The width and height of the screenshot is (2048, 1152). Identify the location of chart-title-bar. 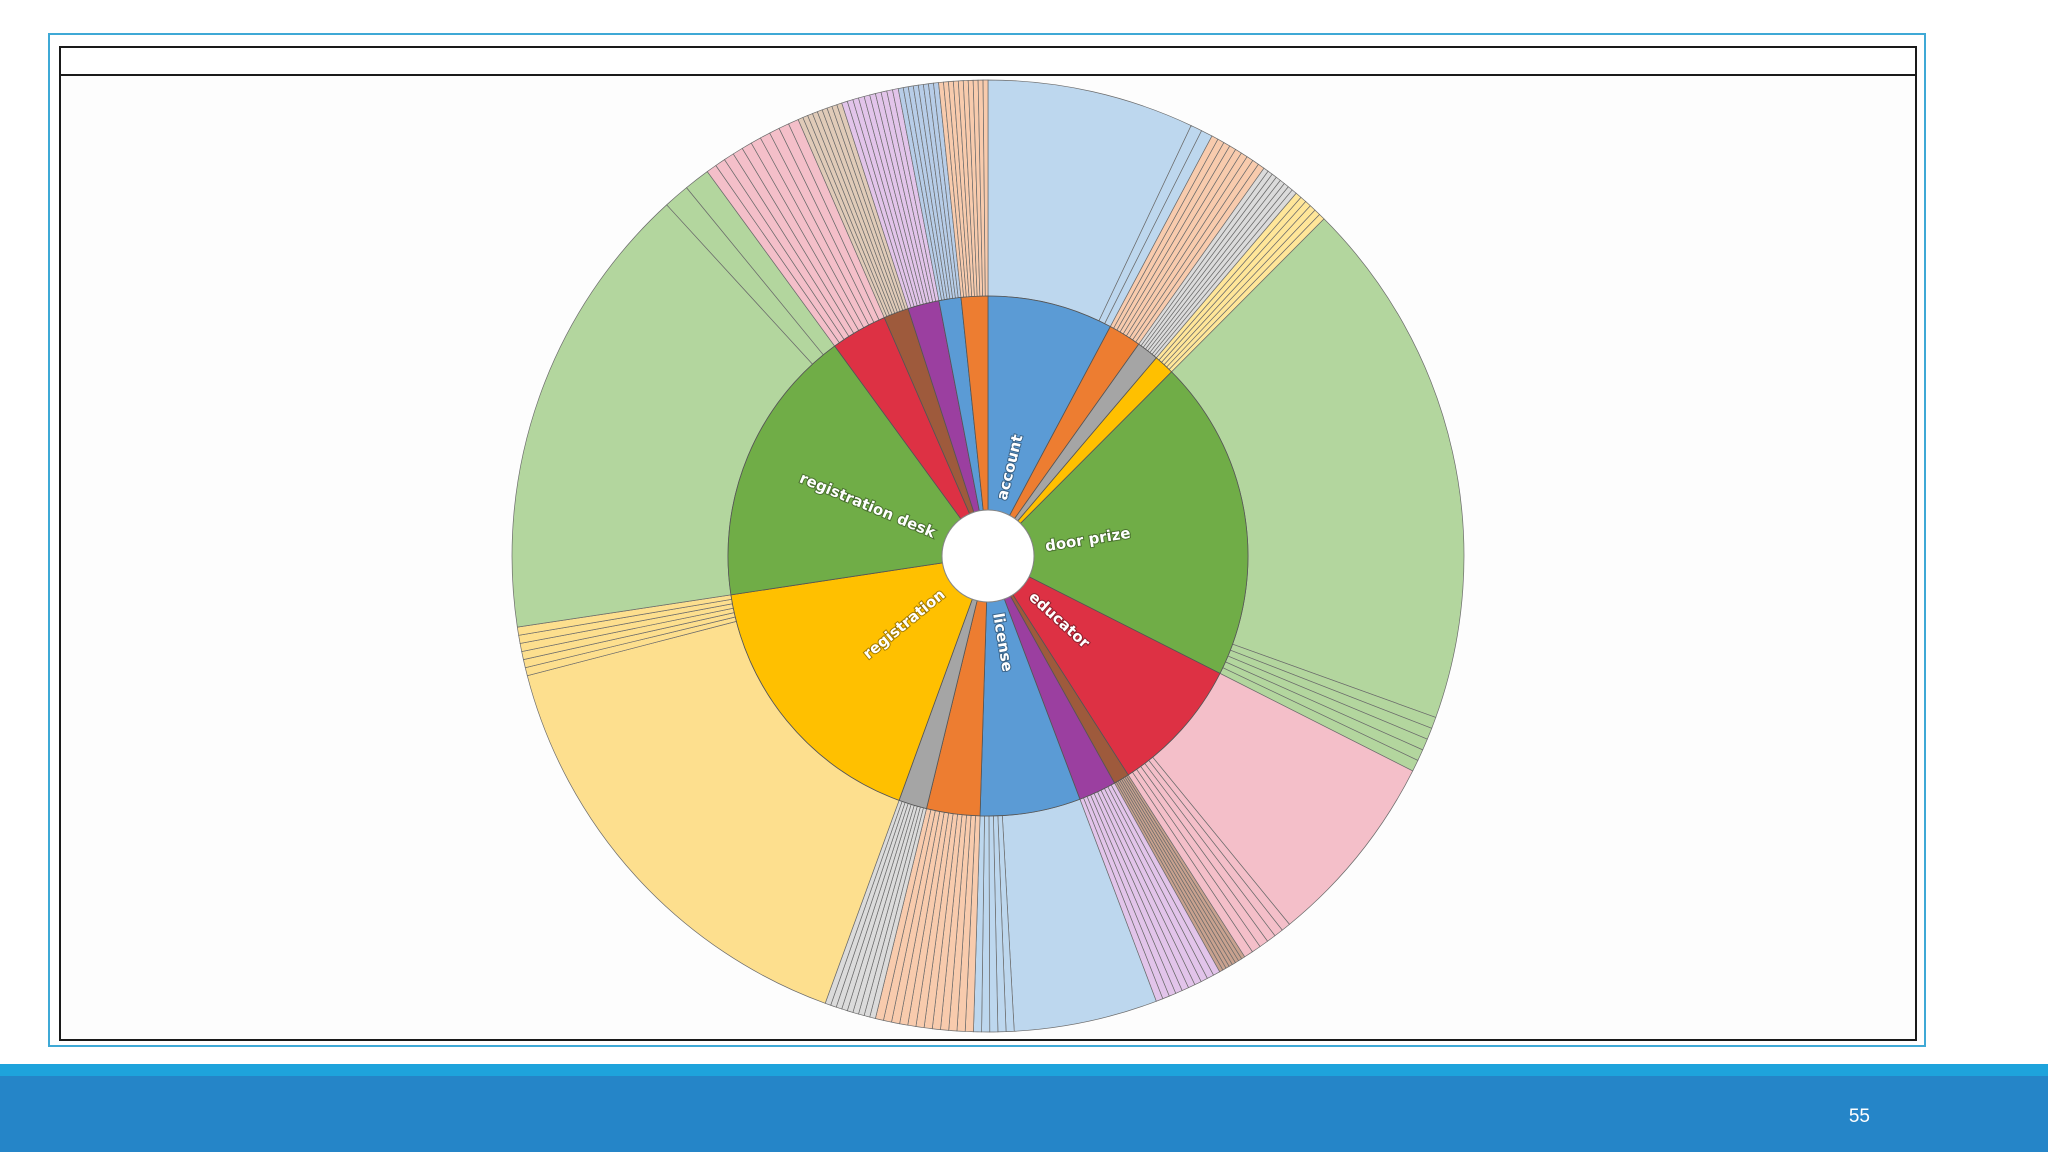
(988, 62).